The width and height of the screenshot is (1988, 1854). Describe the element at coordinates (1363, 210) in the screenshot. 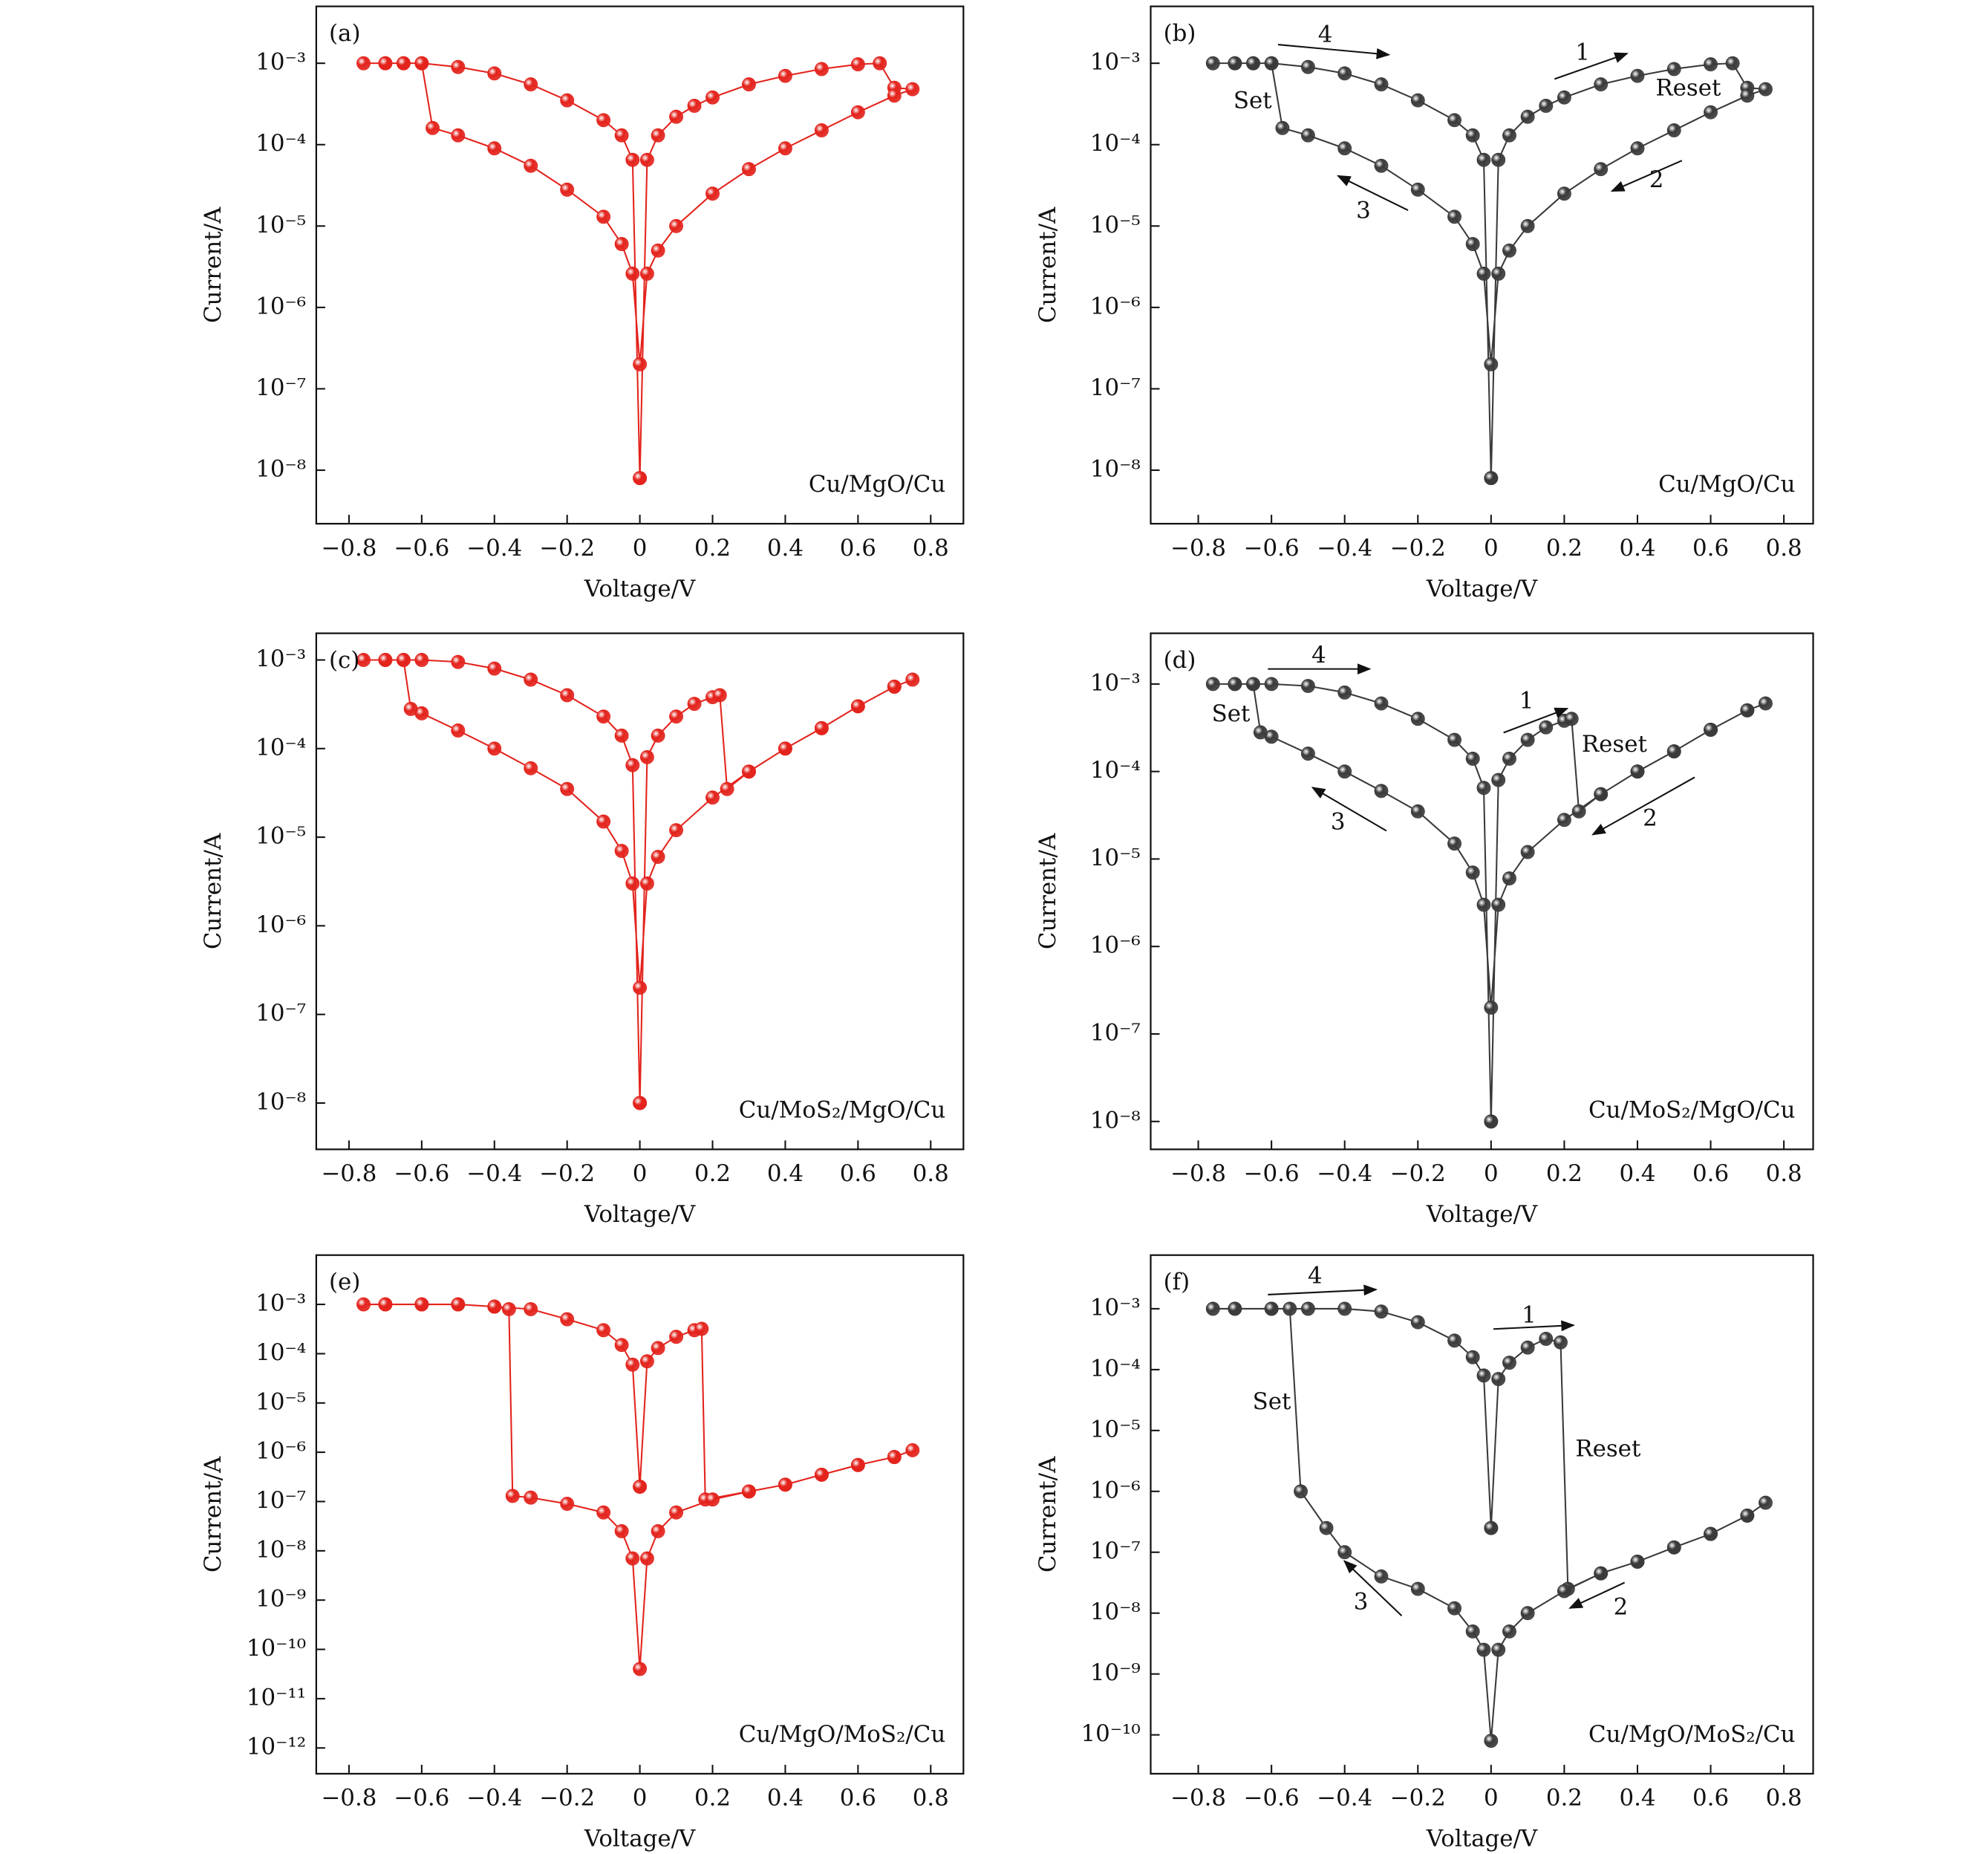

I see `annotation: 3` at that location.